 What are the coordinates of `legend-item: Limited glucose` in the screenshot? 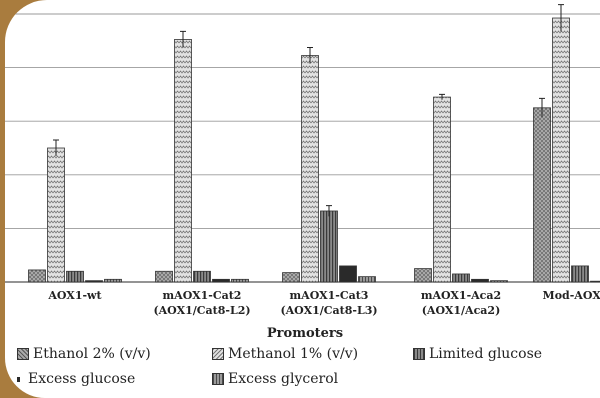 It's located at (477, 354).